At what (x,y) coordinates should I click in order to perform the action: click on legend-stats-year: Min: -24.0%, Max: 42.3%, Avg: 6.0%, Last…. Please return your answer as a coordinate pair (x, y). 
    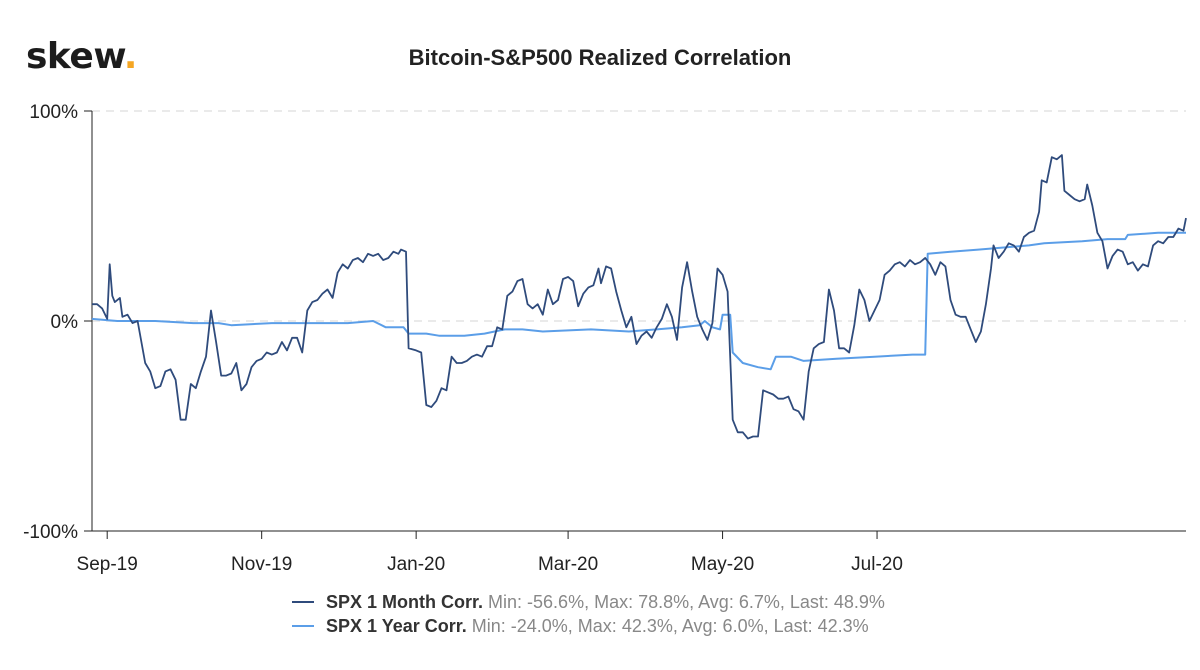
    Looking at the image, I should click on (670, 626).